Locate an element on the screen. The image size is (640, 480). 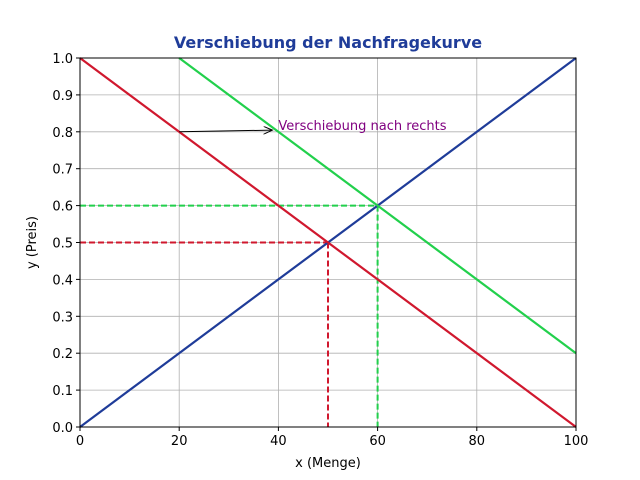
annotation: Verschiebung nach rechts is located at coordinates (313, 126).